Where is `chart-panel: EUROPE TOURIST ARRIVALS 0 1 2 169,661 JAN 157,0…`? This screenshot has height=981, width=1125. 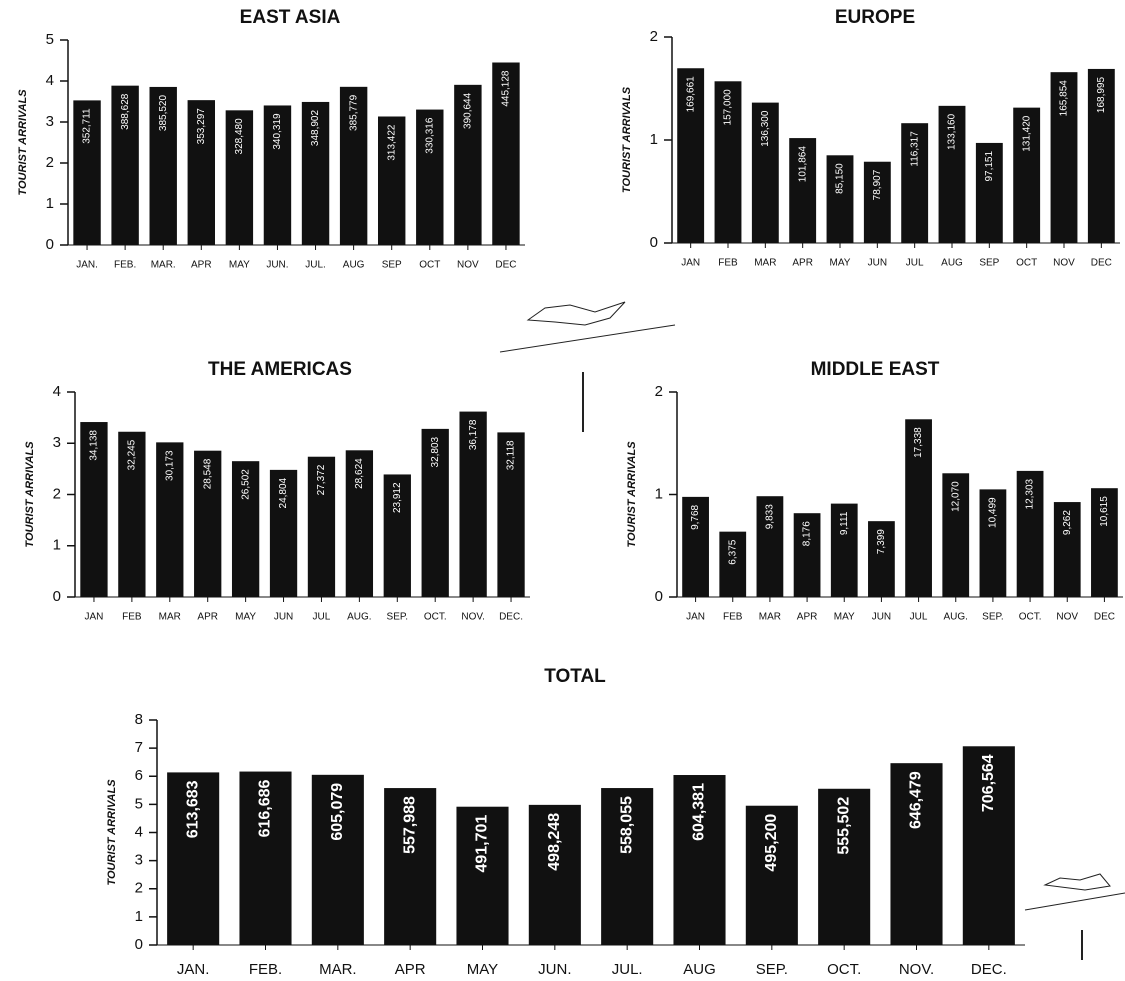
chart-panel: EUROPE TOURIST ARRIVALS 0 1 2 169,661 JAN 157,0… is located at coordinates (870, 138).